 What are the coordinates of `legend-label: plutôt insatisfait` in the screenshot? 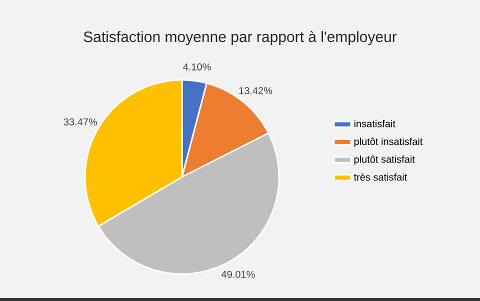 It's located at (388, 143).